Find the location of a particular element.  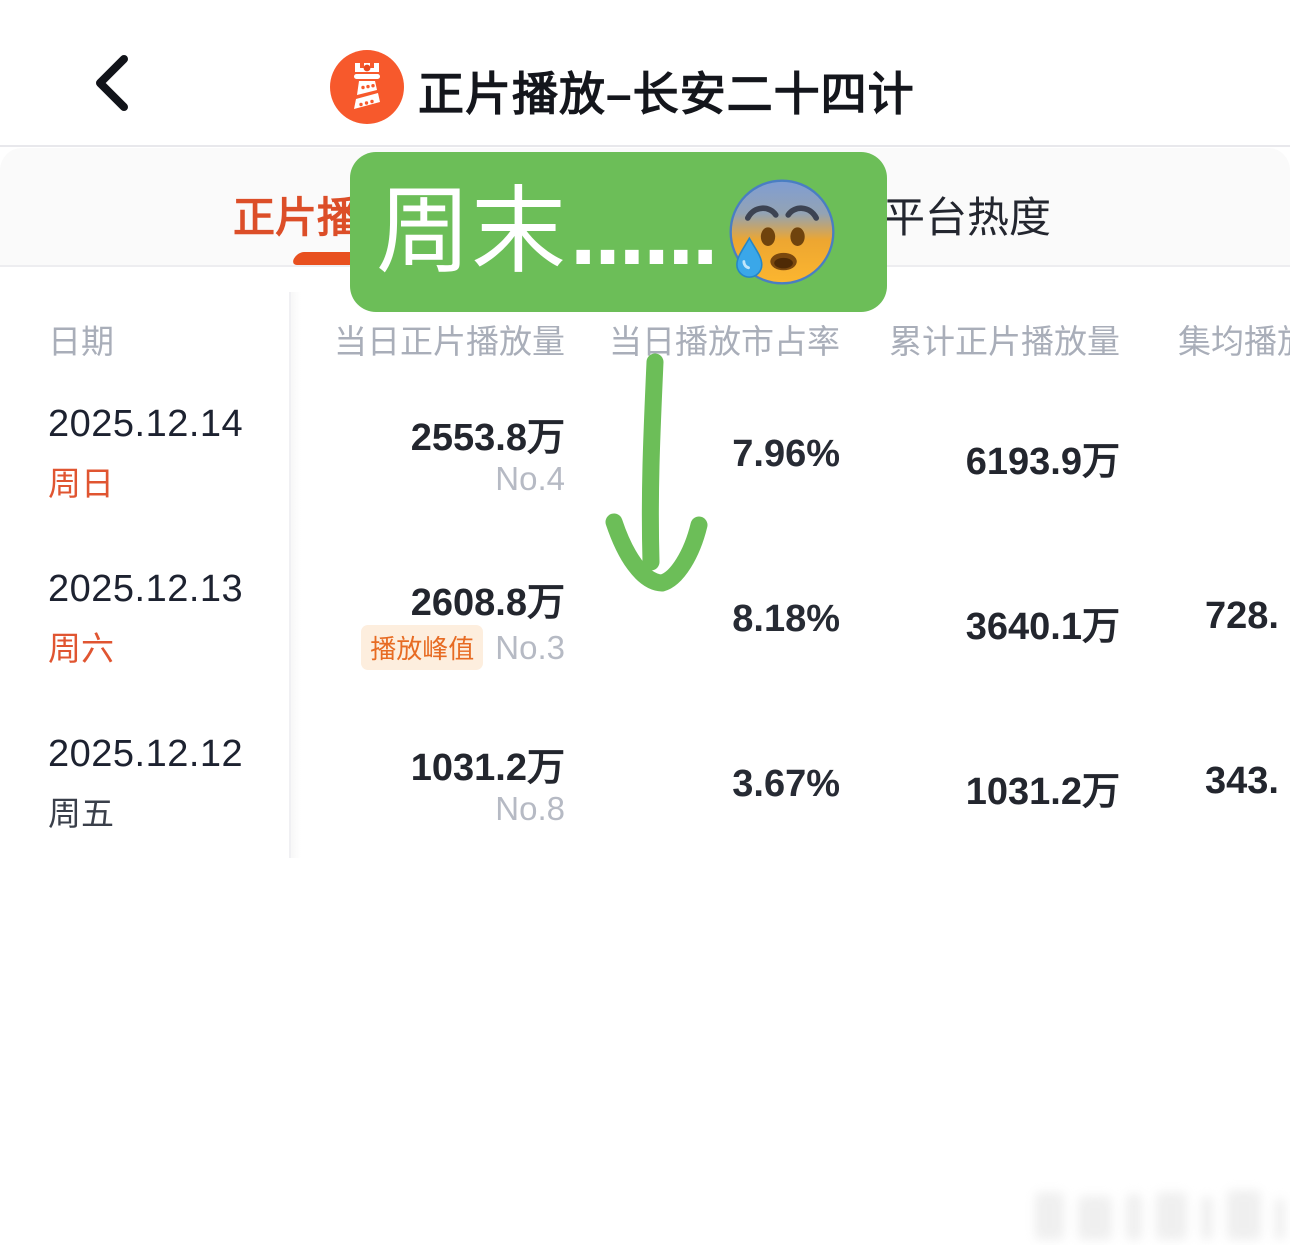

per-episode-value: 343. is located at coordinates (1242, 781).